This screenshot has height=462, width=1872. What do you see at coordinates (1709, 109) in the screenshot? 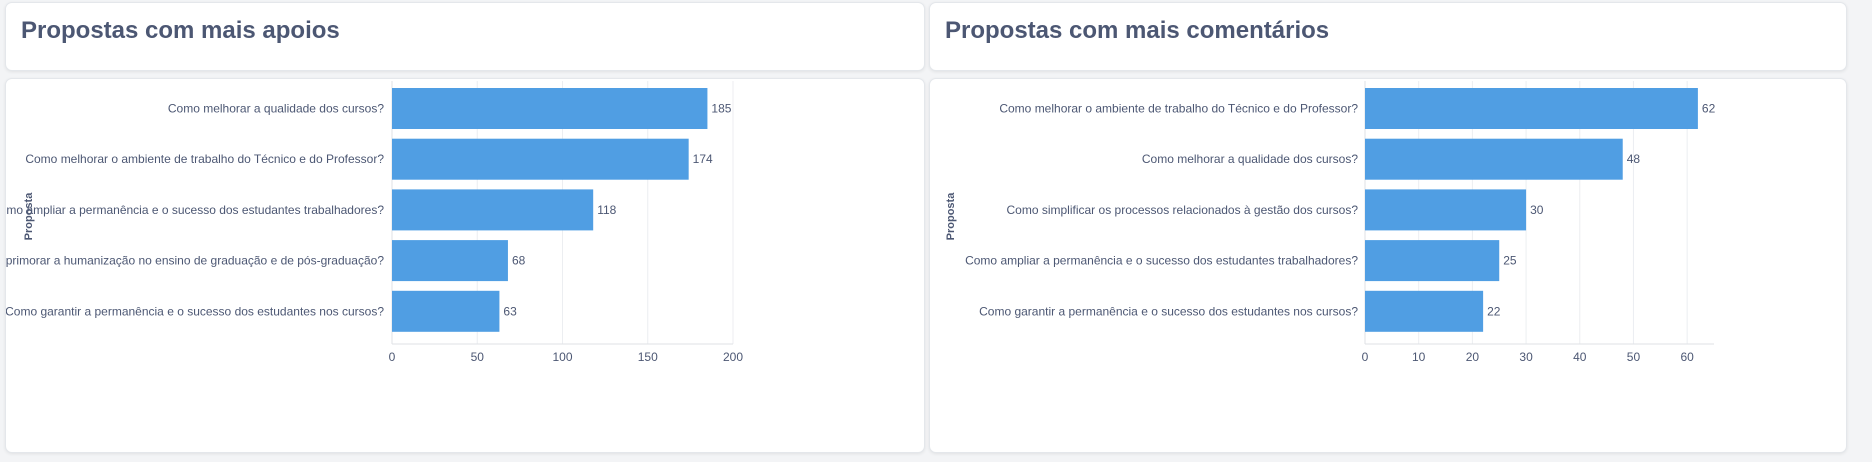
I see `data-label: 62` at bounding box center [1709, 109].